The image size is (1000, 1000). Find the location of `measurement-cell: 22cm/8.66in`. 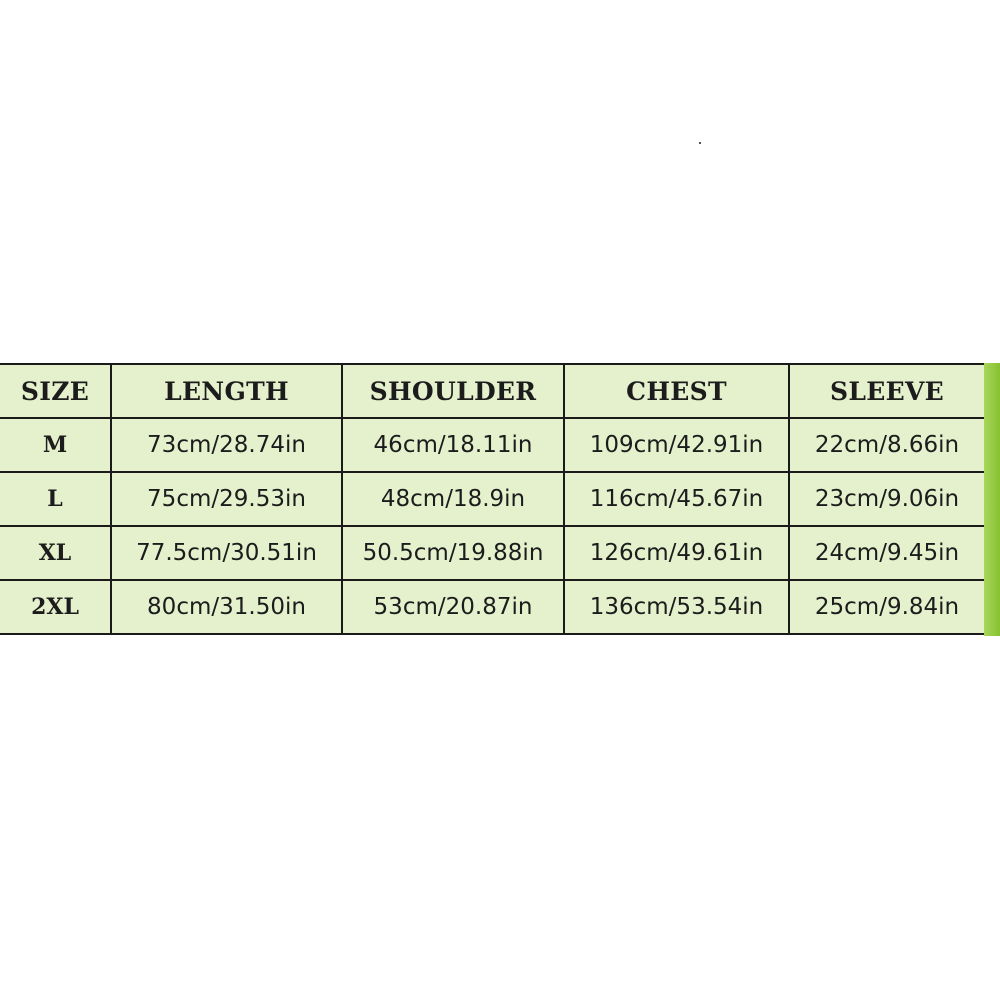

measurement-cell: 22cm/8.66in is located at coordinates (887, 445).